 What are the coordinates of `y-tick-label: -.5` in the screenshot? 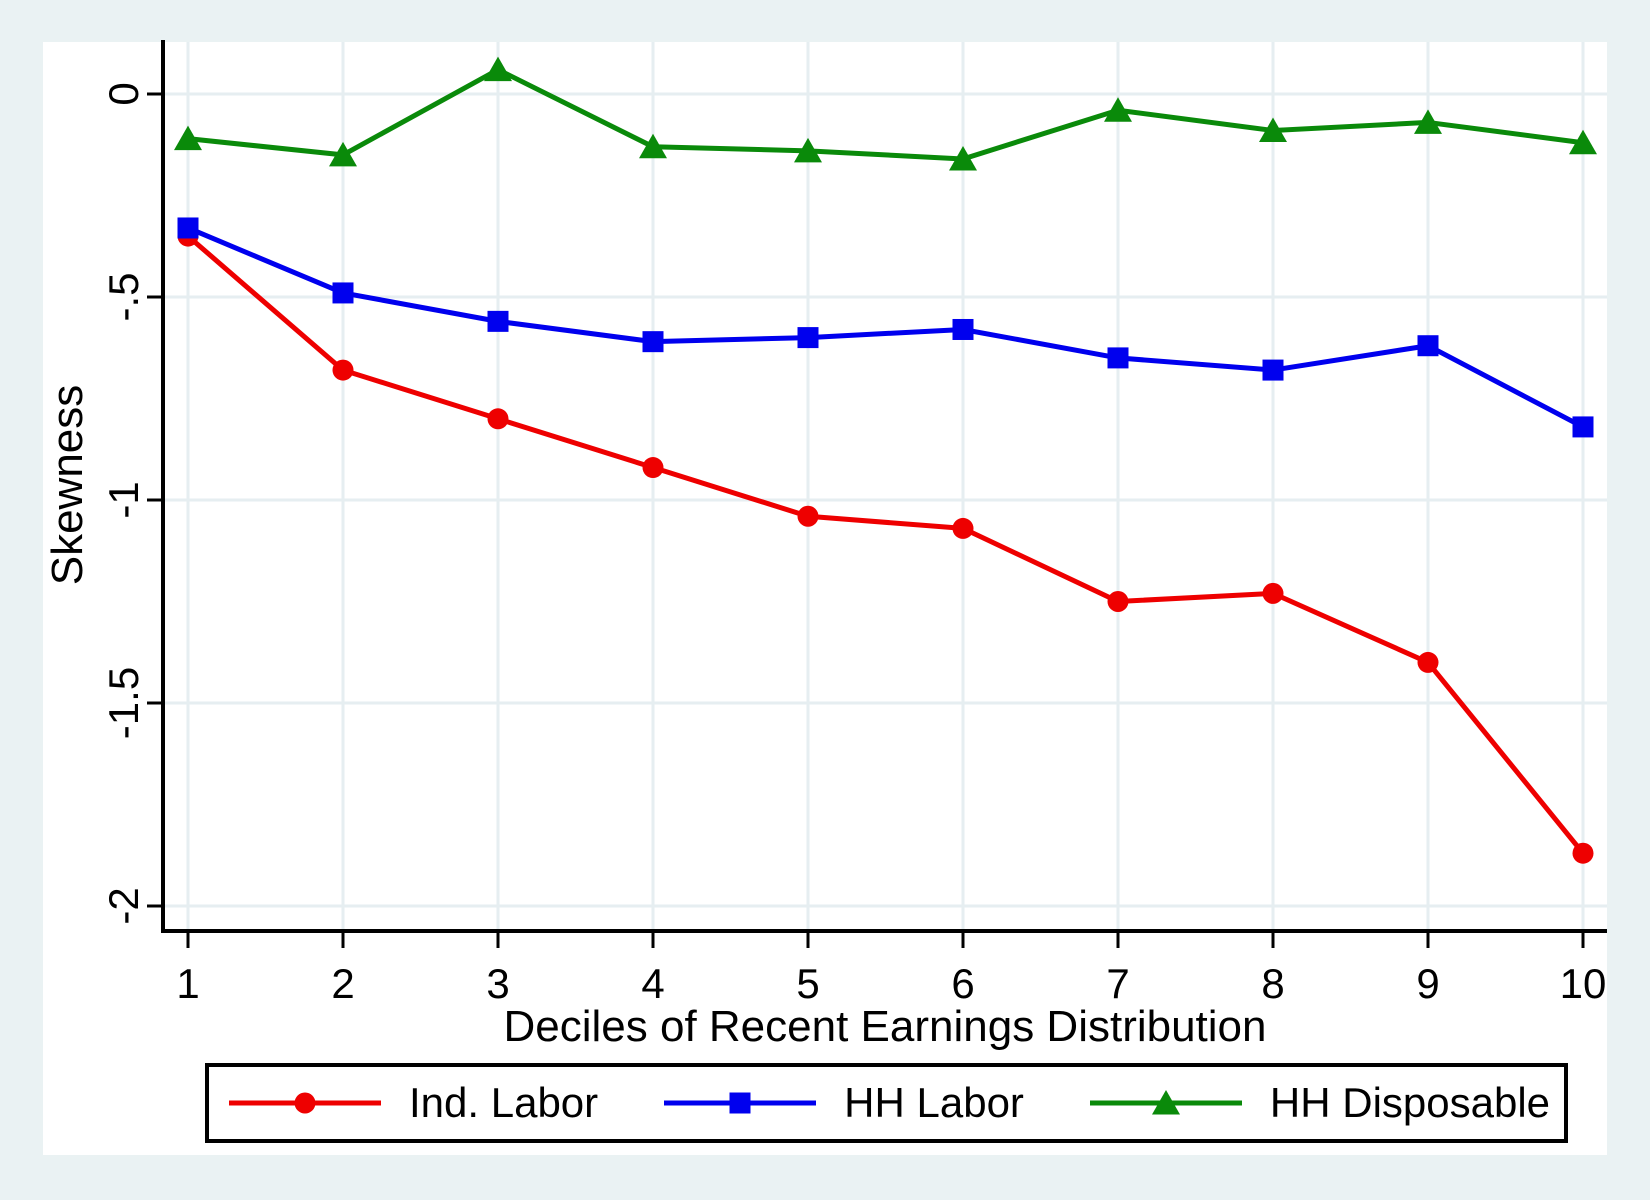 It's located at (123, 296).